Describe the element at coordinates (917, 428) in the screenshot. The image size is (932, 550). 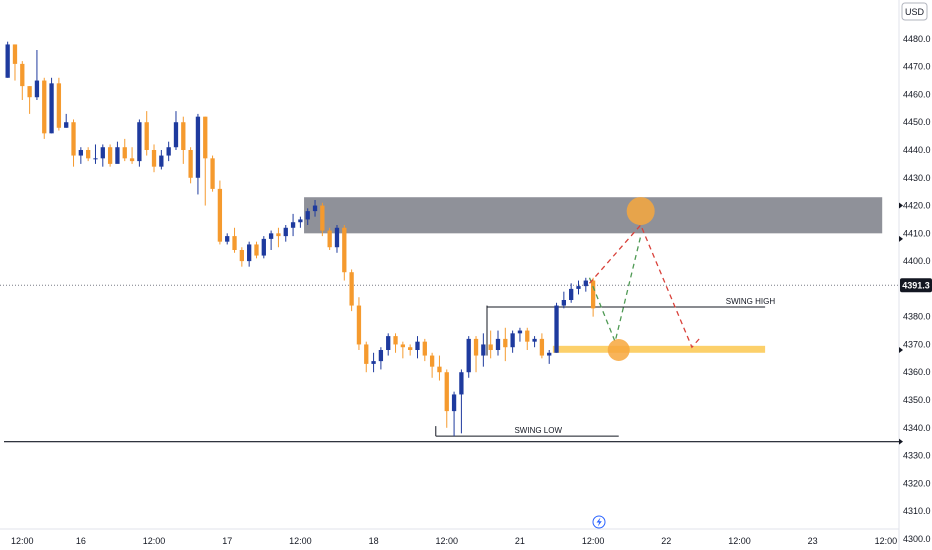
I see `price-tick-label: 4340.0` at that location.